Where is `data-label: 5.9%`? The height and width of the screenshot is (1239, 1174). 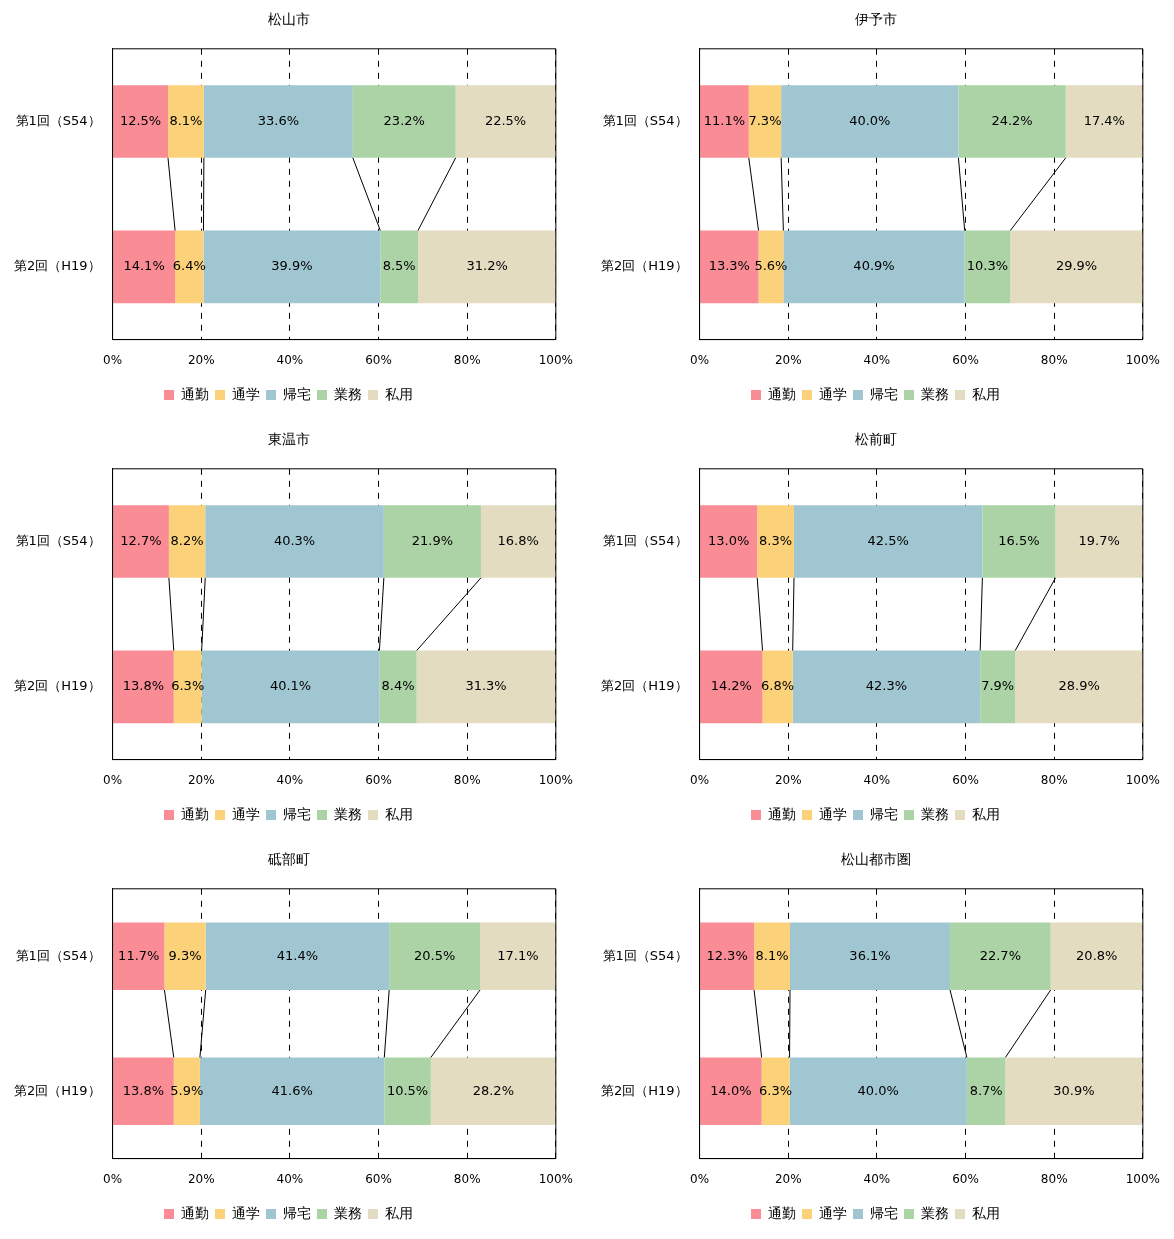
data-label: 5.9% is located at coordinates (187, 1090).